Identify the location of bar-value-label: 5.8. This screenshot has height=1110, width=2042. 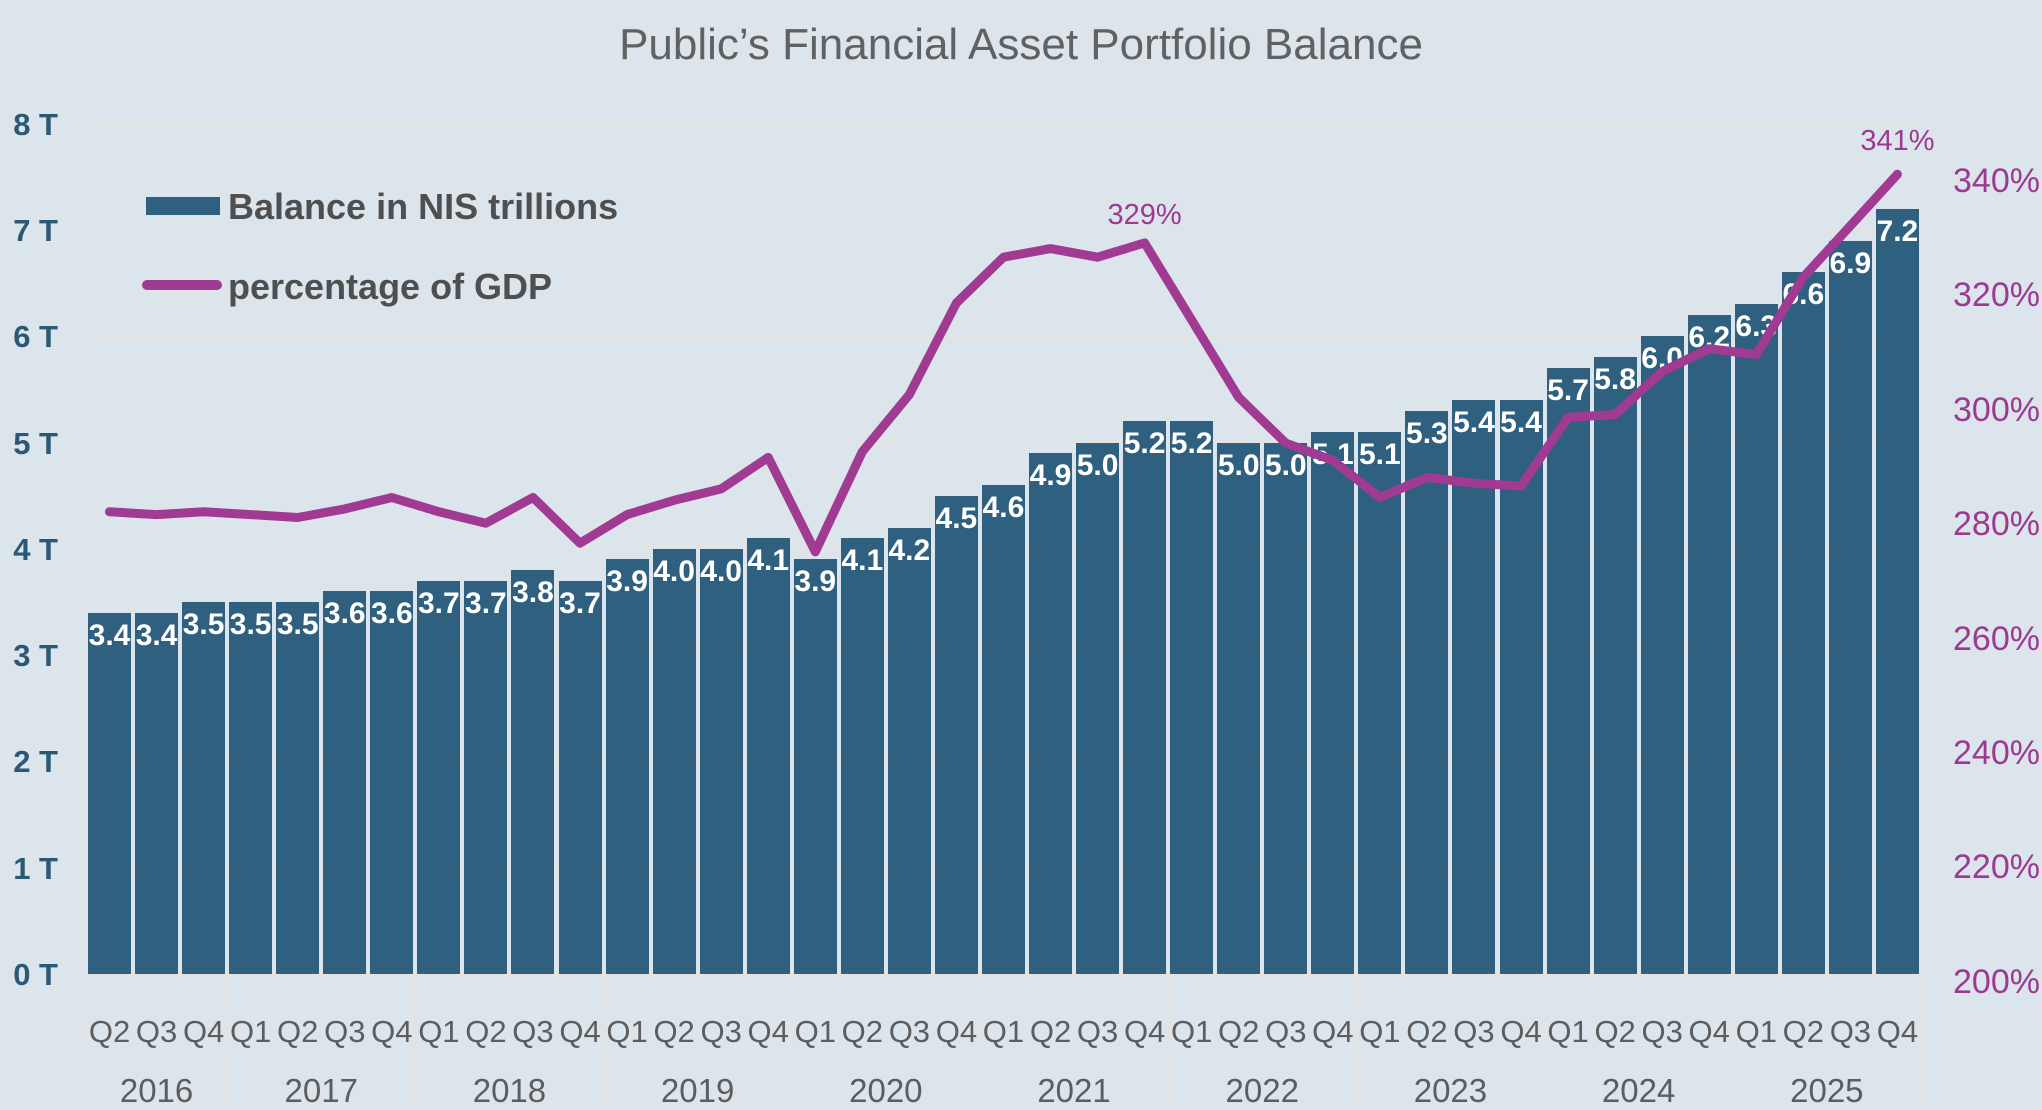
(1615, 380).